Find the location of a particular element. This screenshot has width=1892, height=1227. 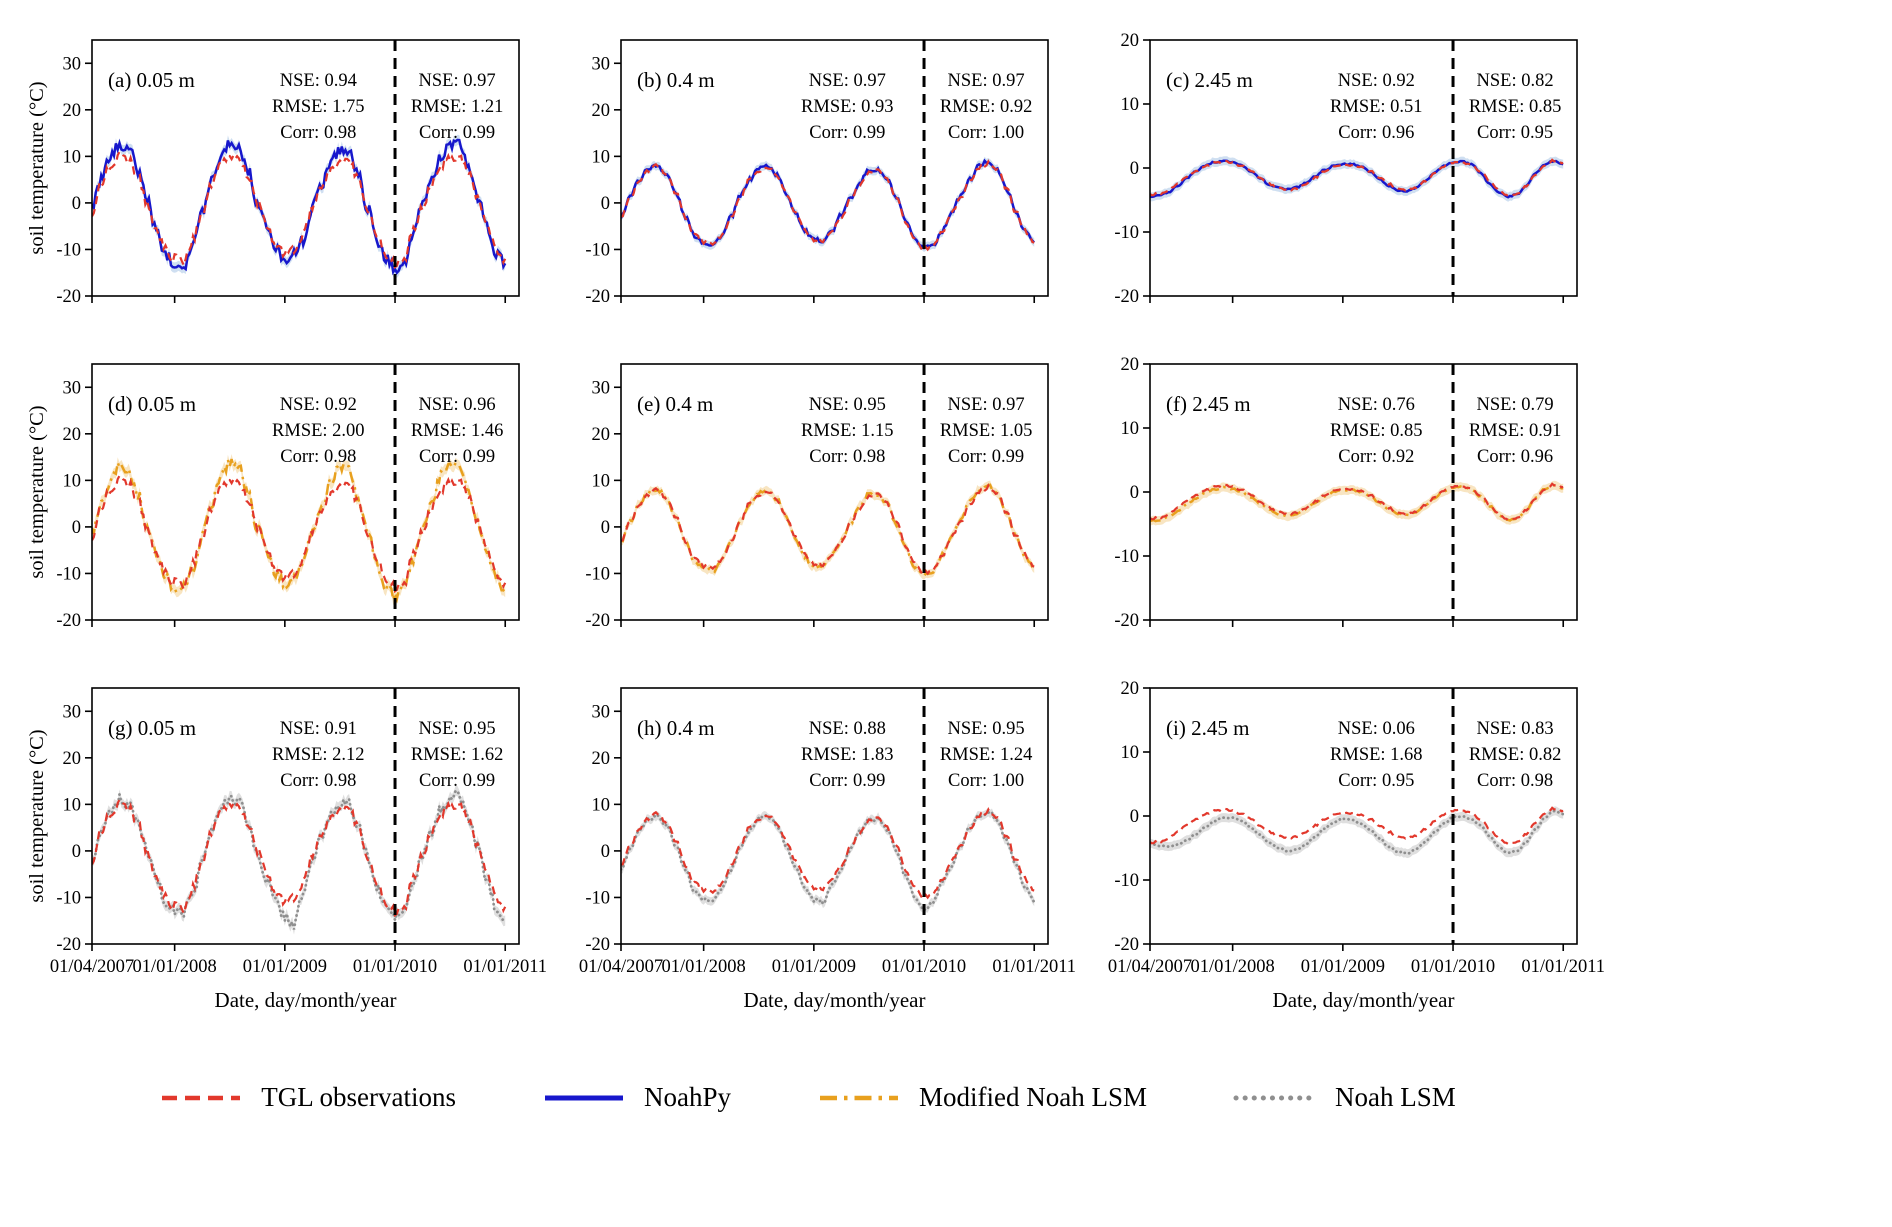

svg-text: Corr: 0.92 is located at coordinates (1376, 457).